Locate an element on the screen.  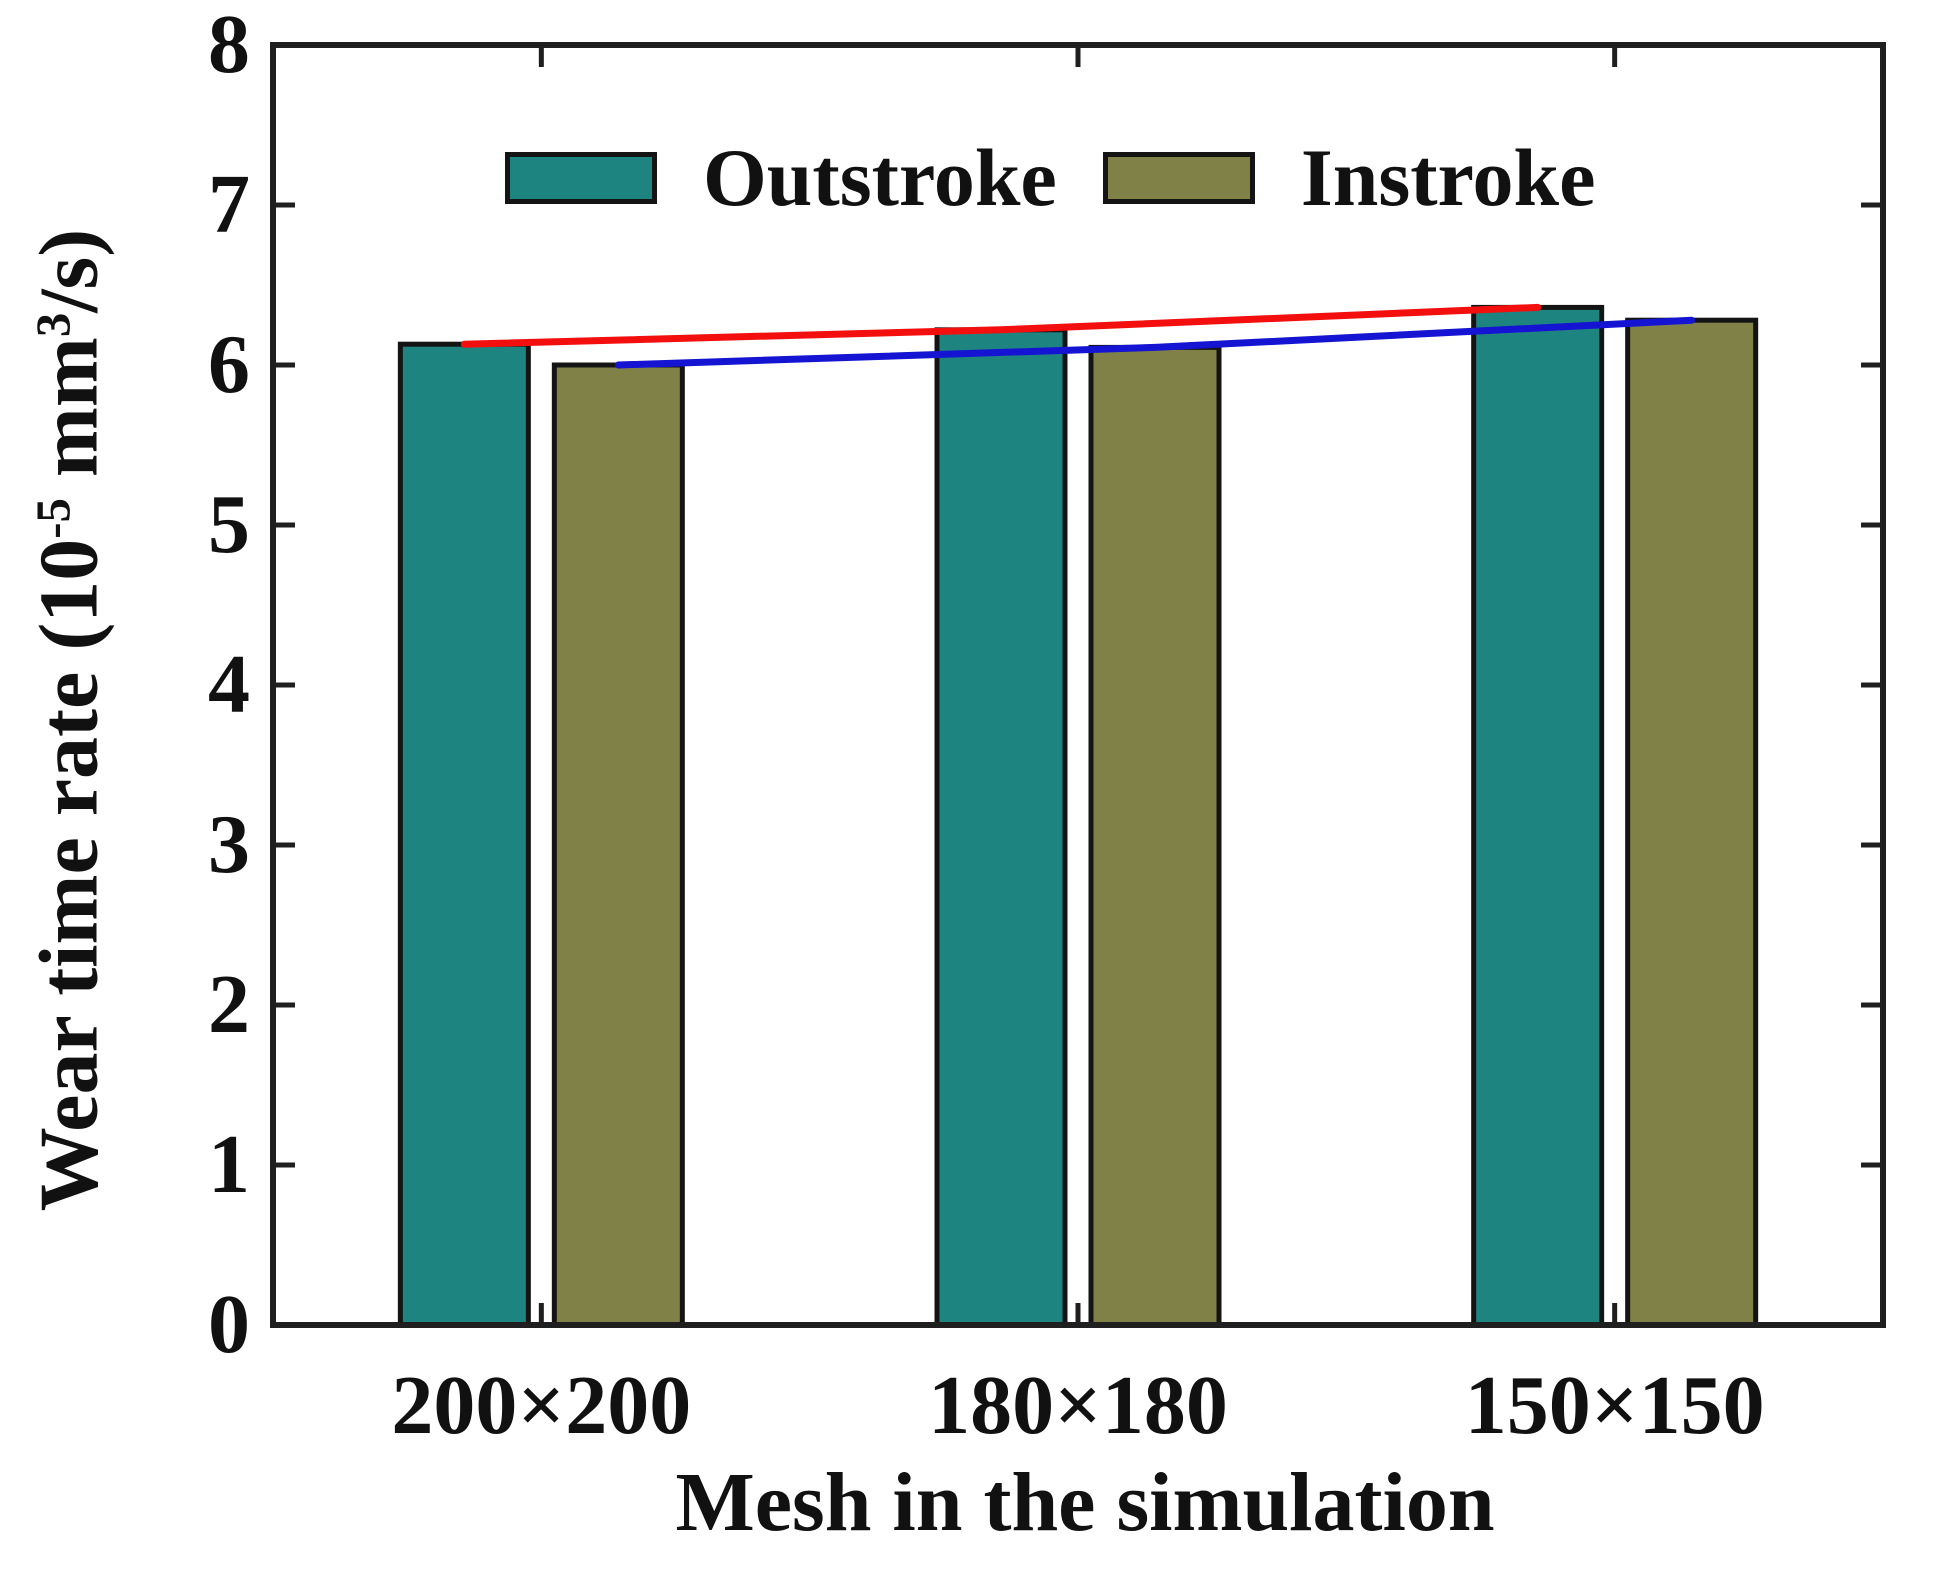
y-axis-title-text: Wear time rate (10 is located at coordinates (69, 875).